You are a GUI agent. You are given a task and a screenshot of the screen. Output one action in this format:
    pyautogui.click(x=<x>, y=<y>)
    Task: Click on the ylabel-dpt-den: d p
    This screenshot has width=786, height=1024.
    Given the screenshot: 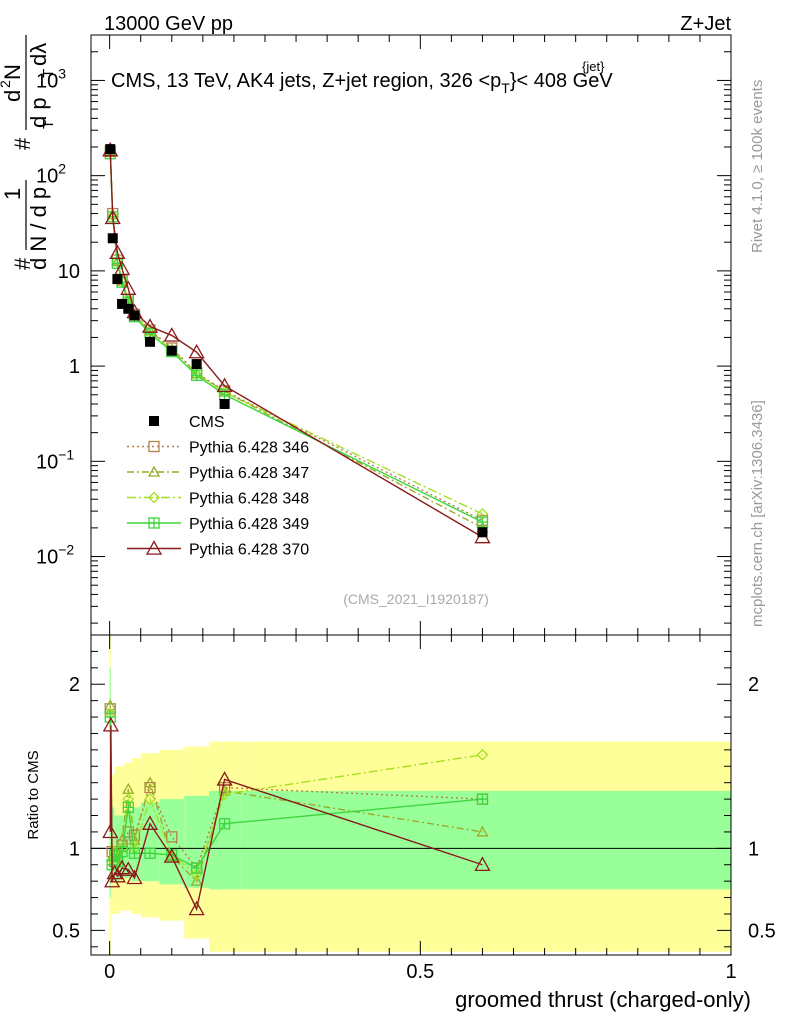 What is the action you would take?
    pyautogui.click(x=38, y=112)
    